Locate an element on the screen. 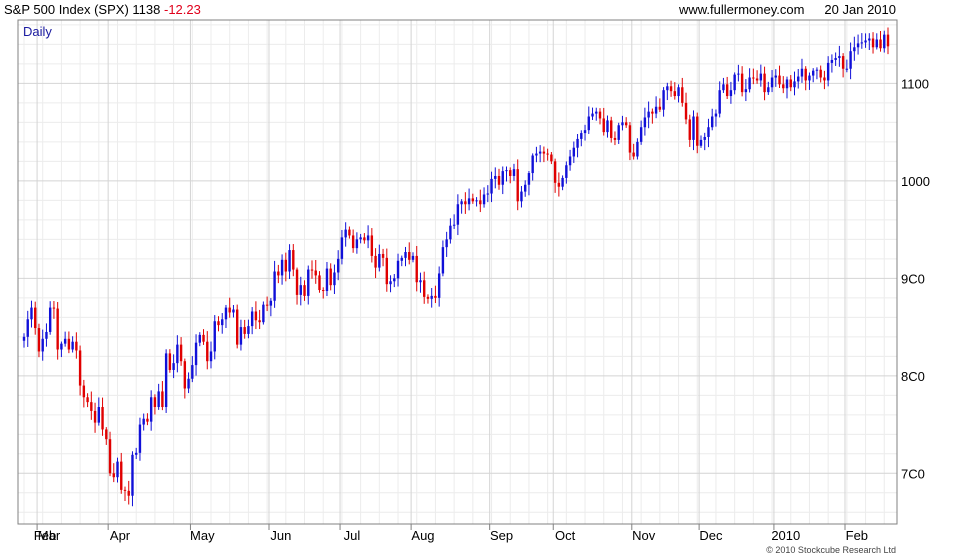 The width and height of the screenshot is (980, 560). x-tick-label: Apr is located at coordinates (120, 535).